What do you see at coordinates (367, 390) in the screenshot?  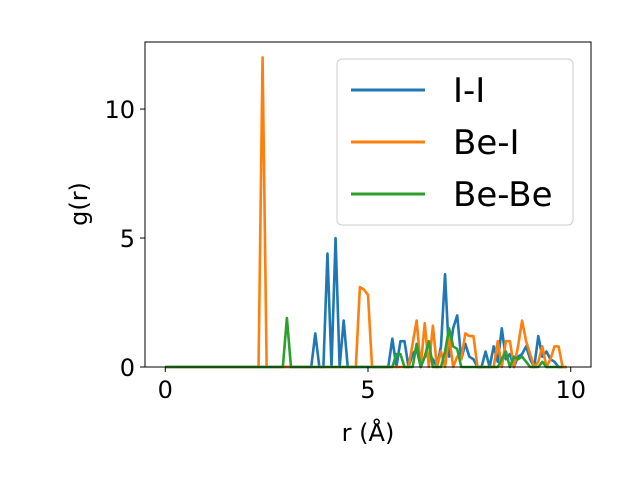 I see `x-tick-label: 5` at bounding box center [367, 390].